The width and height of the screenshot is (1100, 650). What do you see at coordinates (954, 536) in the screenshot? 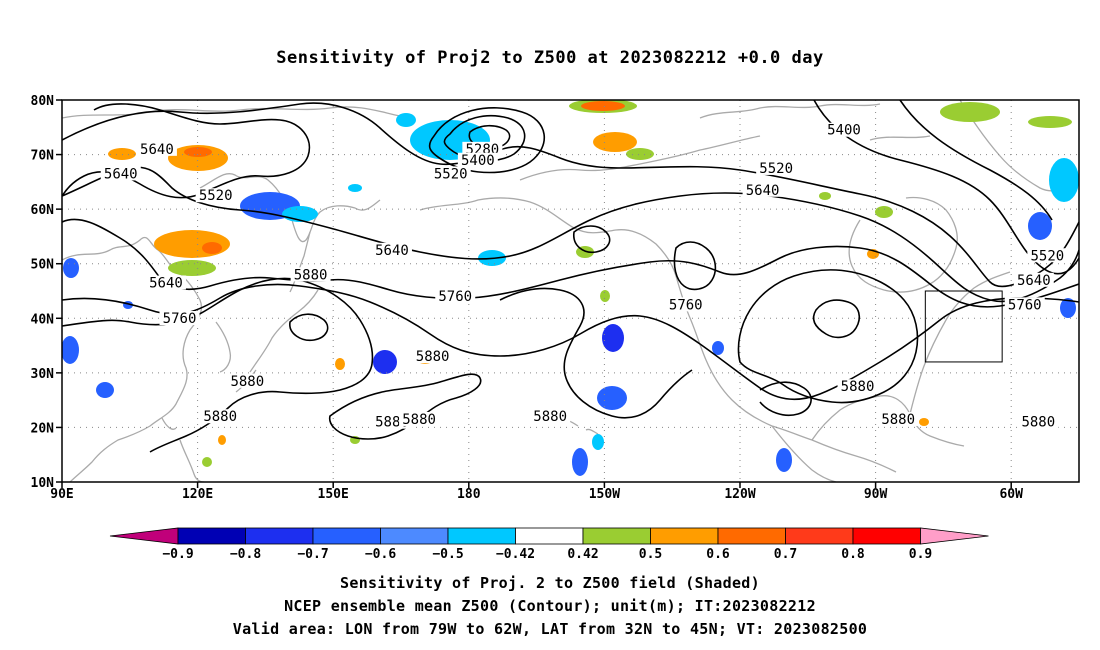
I see `colorbar-high-arrow` at bounding box center [954, 536].